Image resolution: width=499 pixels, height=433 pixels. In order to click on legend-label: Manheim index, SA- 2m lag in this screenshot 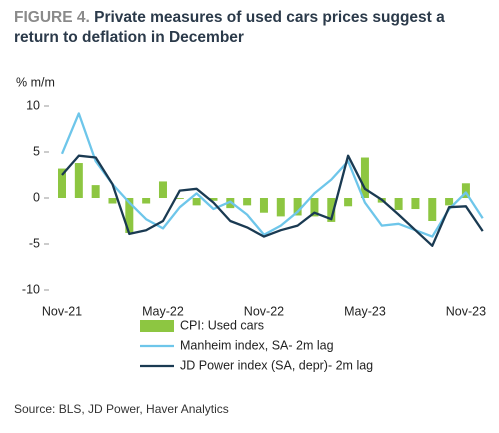, I will do `click(257, 345)`.